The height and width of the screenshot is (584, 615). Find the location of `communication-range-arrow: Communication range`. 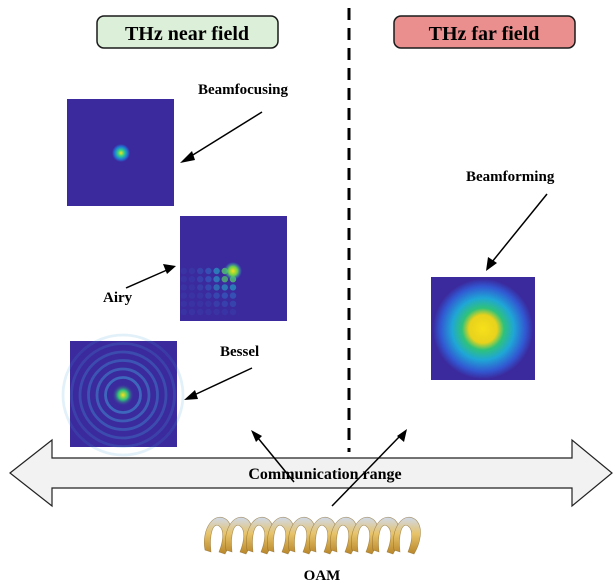

communication-range-arrow: Communication range is located at coordinates (311, 473).